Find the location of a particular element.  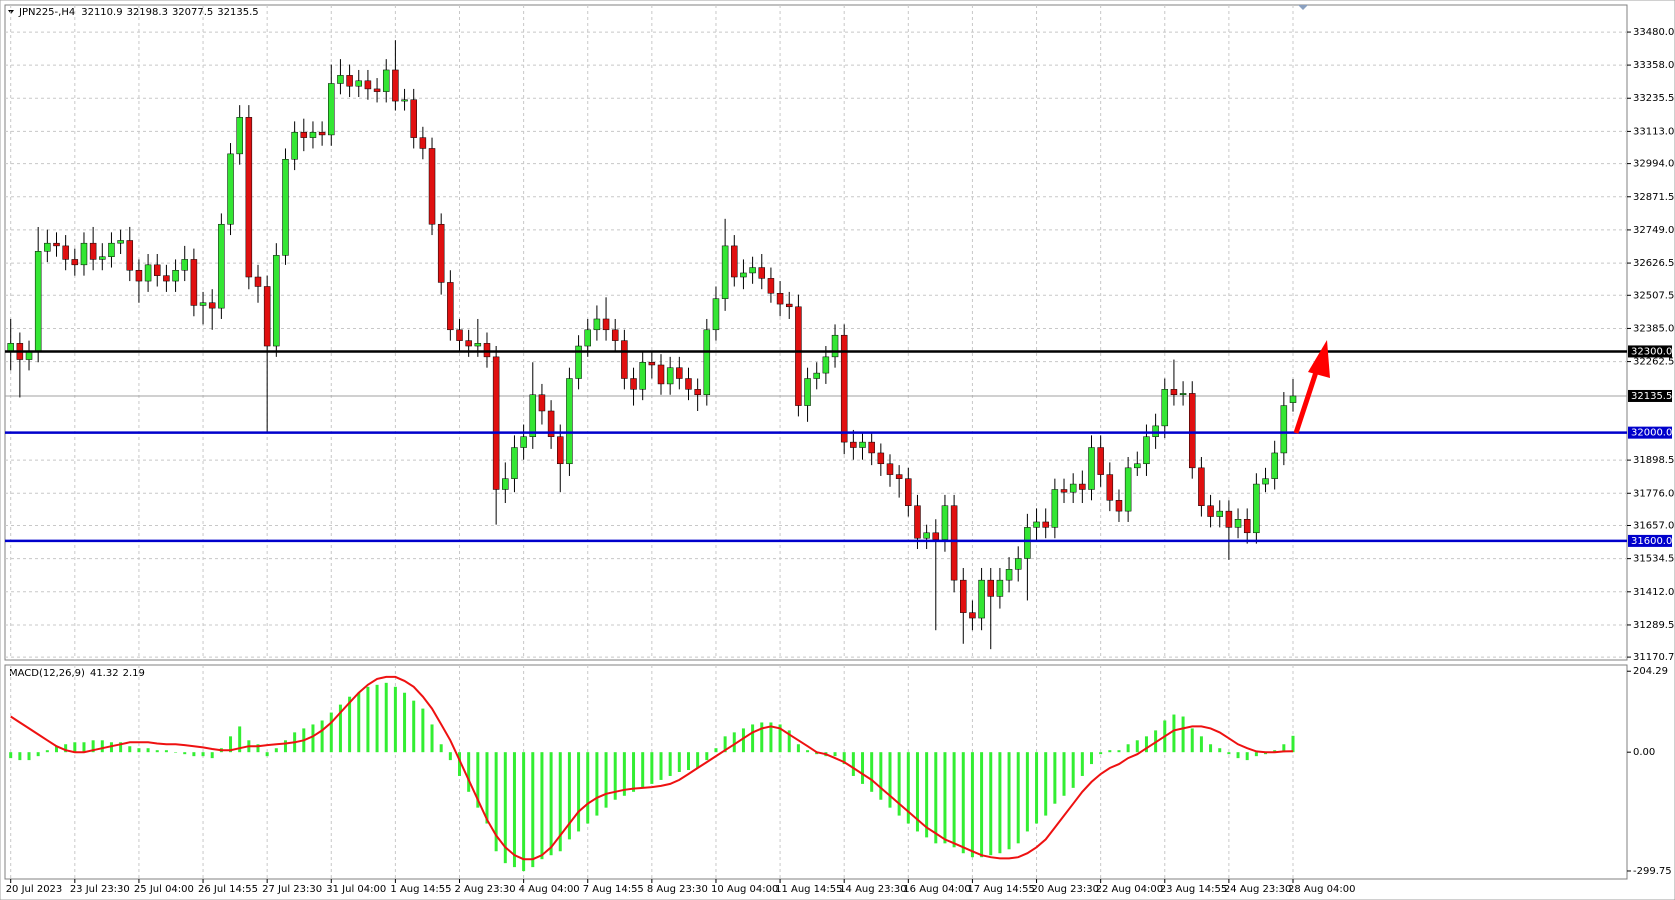

last-open: 32110.9 is located at coordinates (101, 12).